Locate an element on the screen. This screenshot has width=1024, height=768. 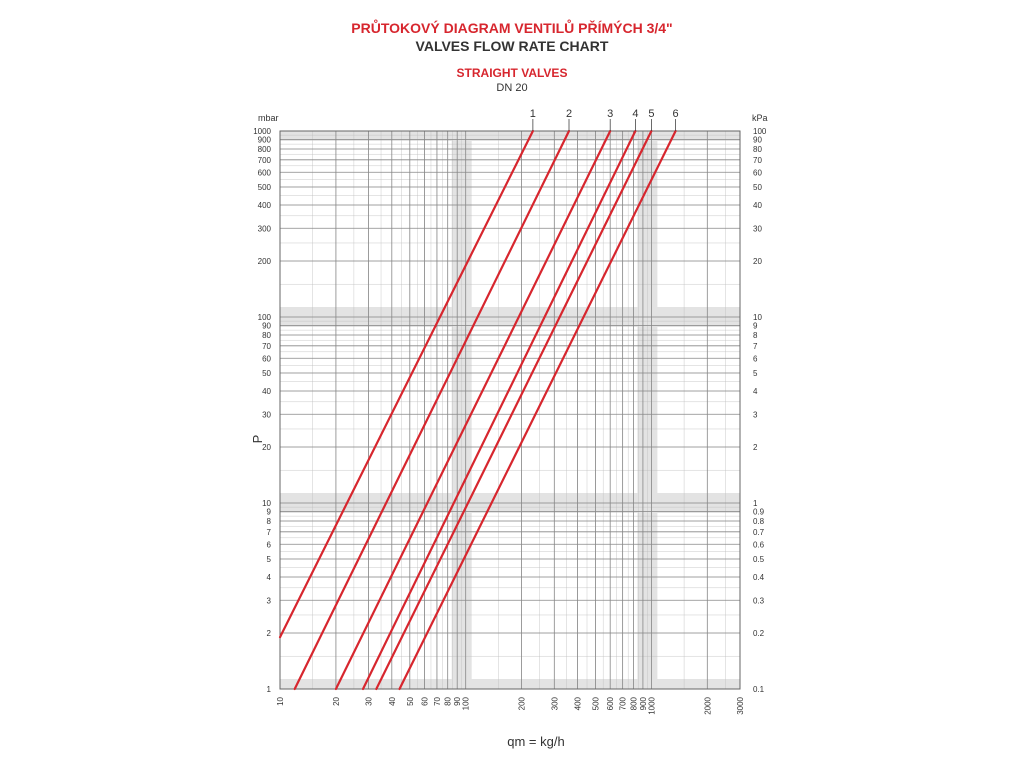
y-tick-label-right: 50 is located at coordinates (757, 187).